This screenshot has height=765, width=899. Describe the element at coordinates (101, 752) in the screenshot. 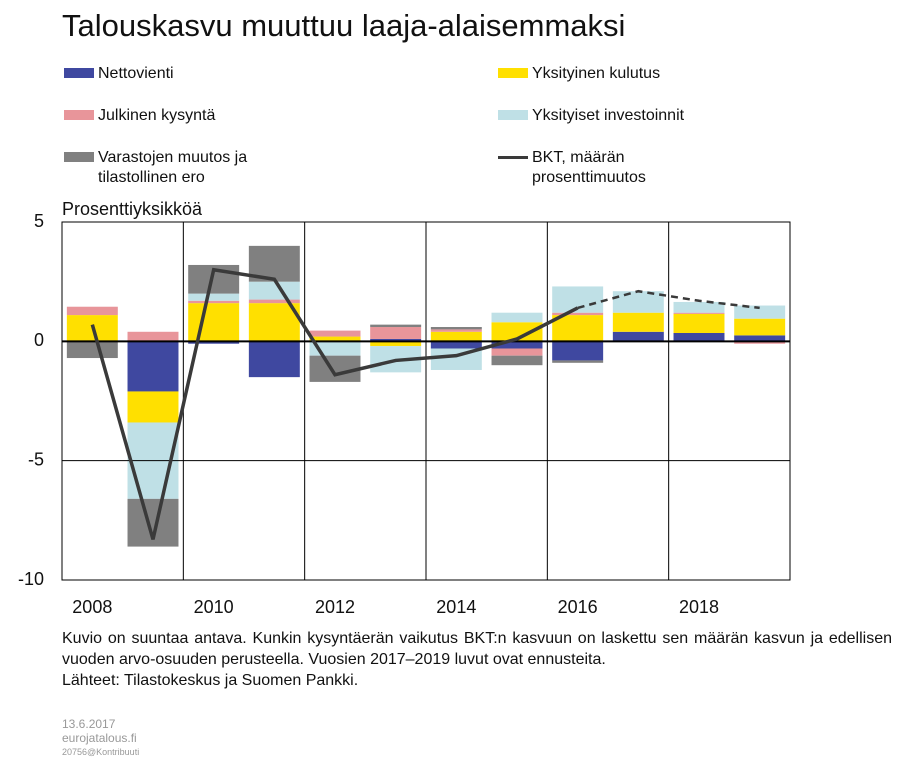

I see `code: 20756@Kontribuuti` at that location.